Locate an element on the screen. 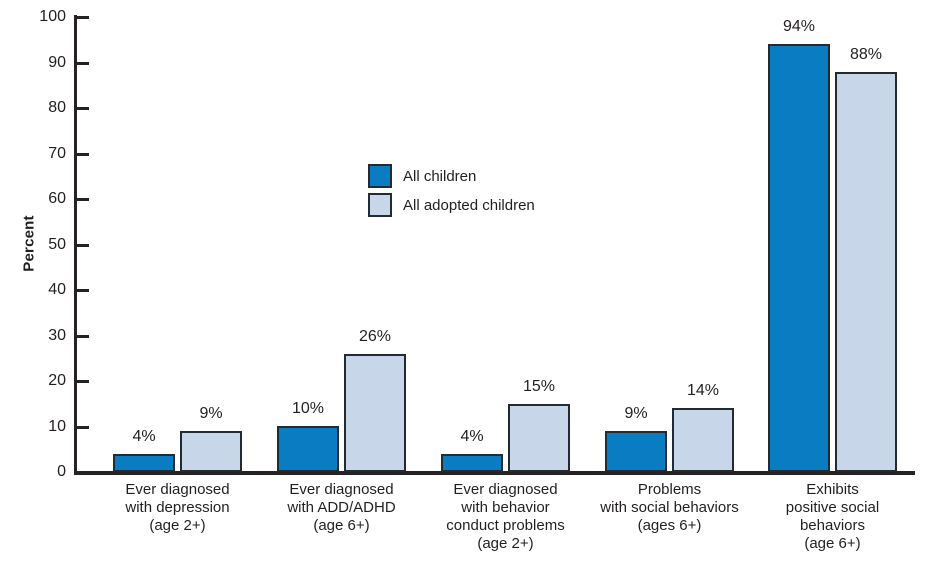 The image size is (930, 562). legend-label-all-adopted-children: All adopted children is located at coordinates (469, 205).